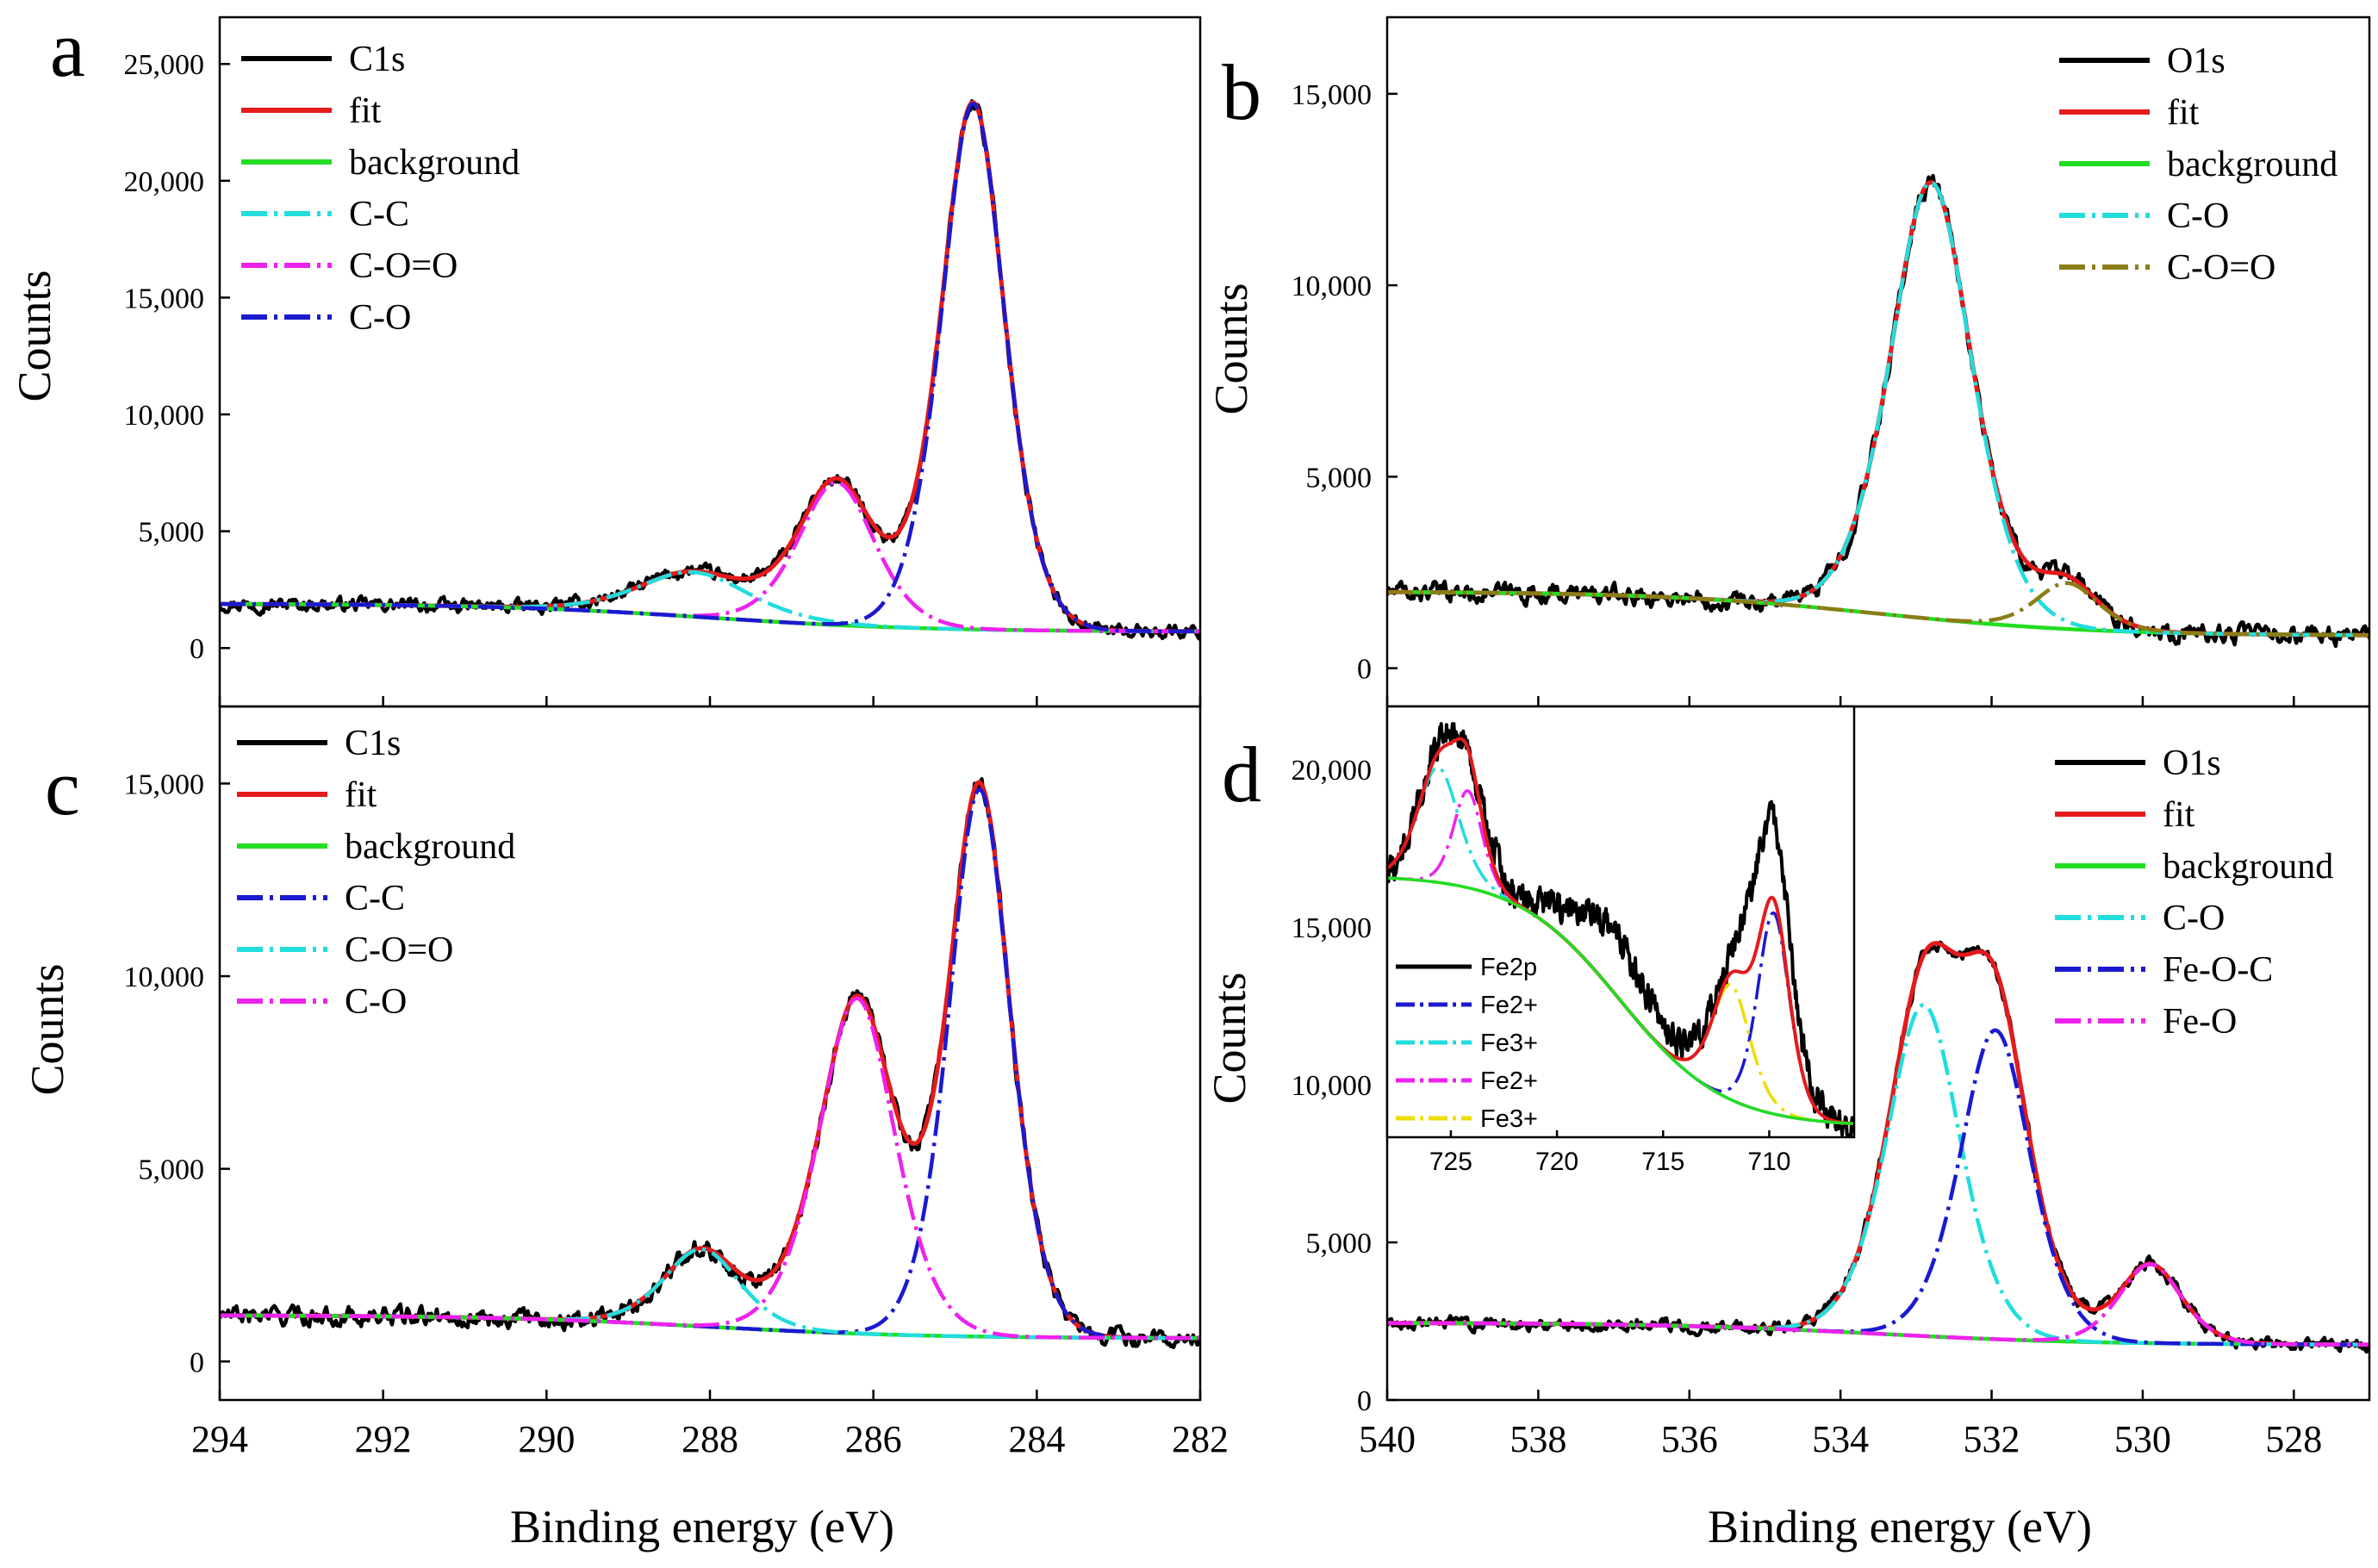 Image resolution: width=2378 pixels, height=1568 pixels. I want to click on y-tick-label-b: 10,000, so click(1332, 287).